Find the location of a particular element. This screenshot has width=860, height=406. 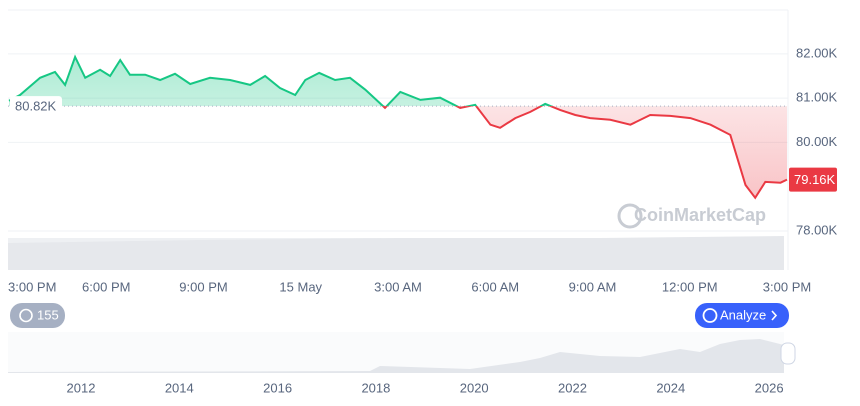

overview-year: 2026 is located at coordinates (769, 387).